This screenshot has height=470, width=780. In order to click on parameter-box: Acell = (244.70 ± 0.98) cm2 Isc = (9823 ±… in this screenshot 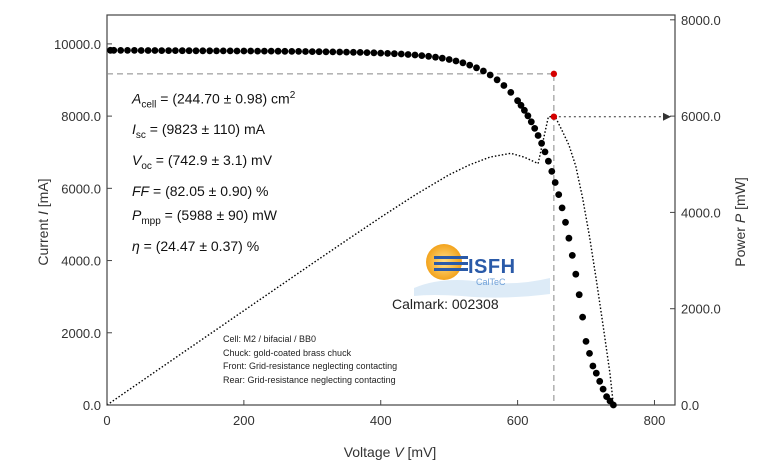, I will do `click(213, 171)`.